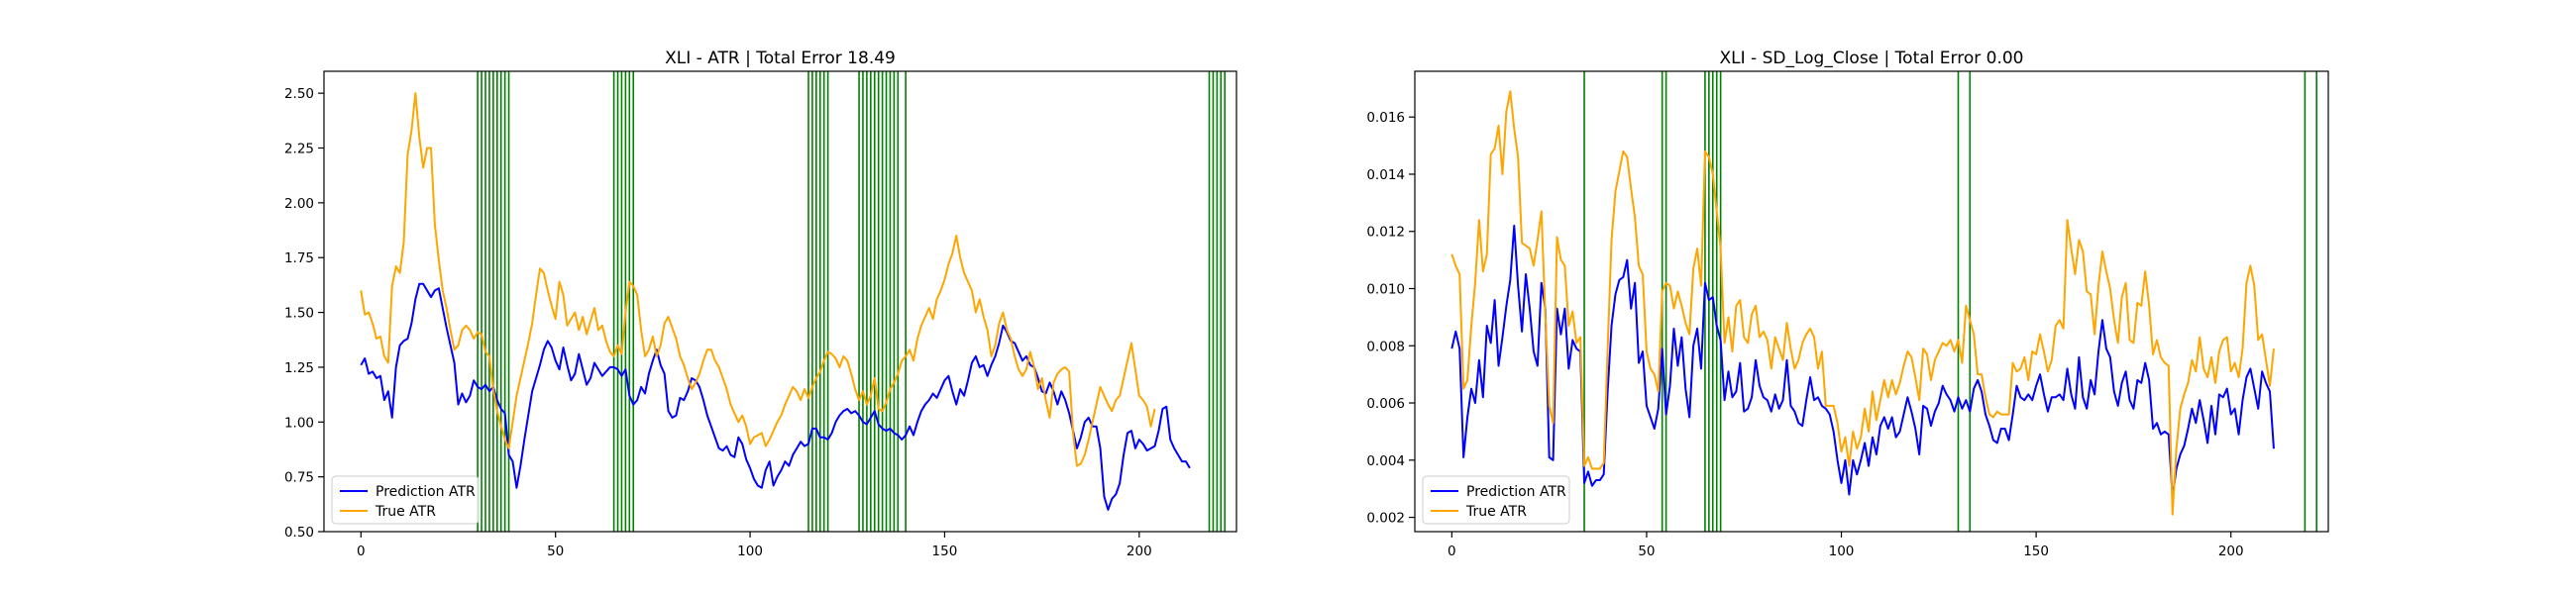  What do you see at coordinates (299, 258) in the screenshot?
I see `y-tick-label: 1.75` at bounding box center [299, 258].